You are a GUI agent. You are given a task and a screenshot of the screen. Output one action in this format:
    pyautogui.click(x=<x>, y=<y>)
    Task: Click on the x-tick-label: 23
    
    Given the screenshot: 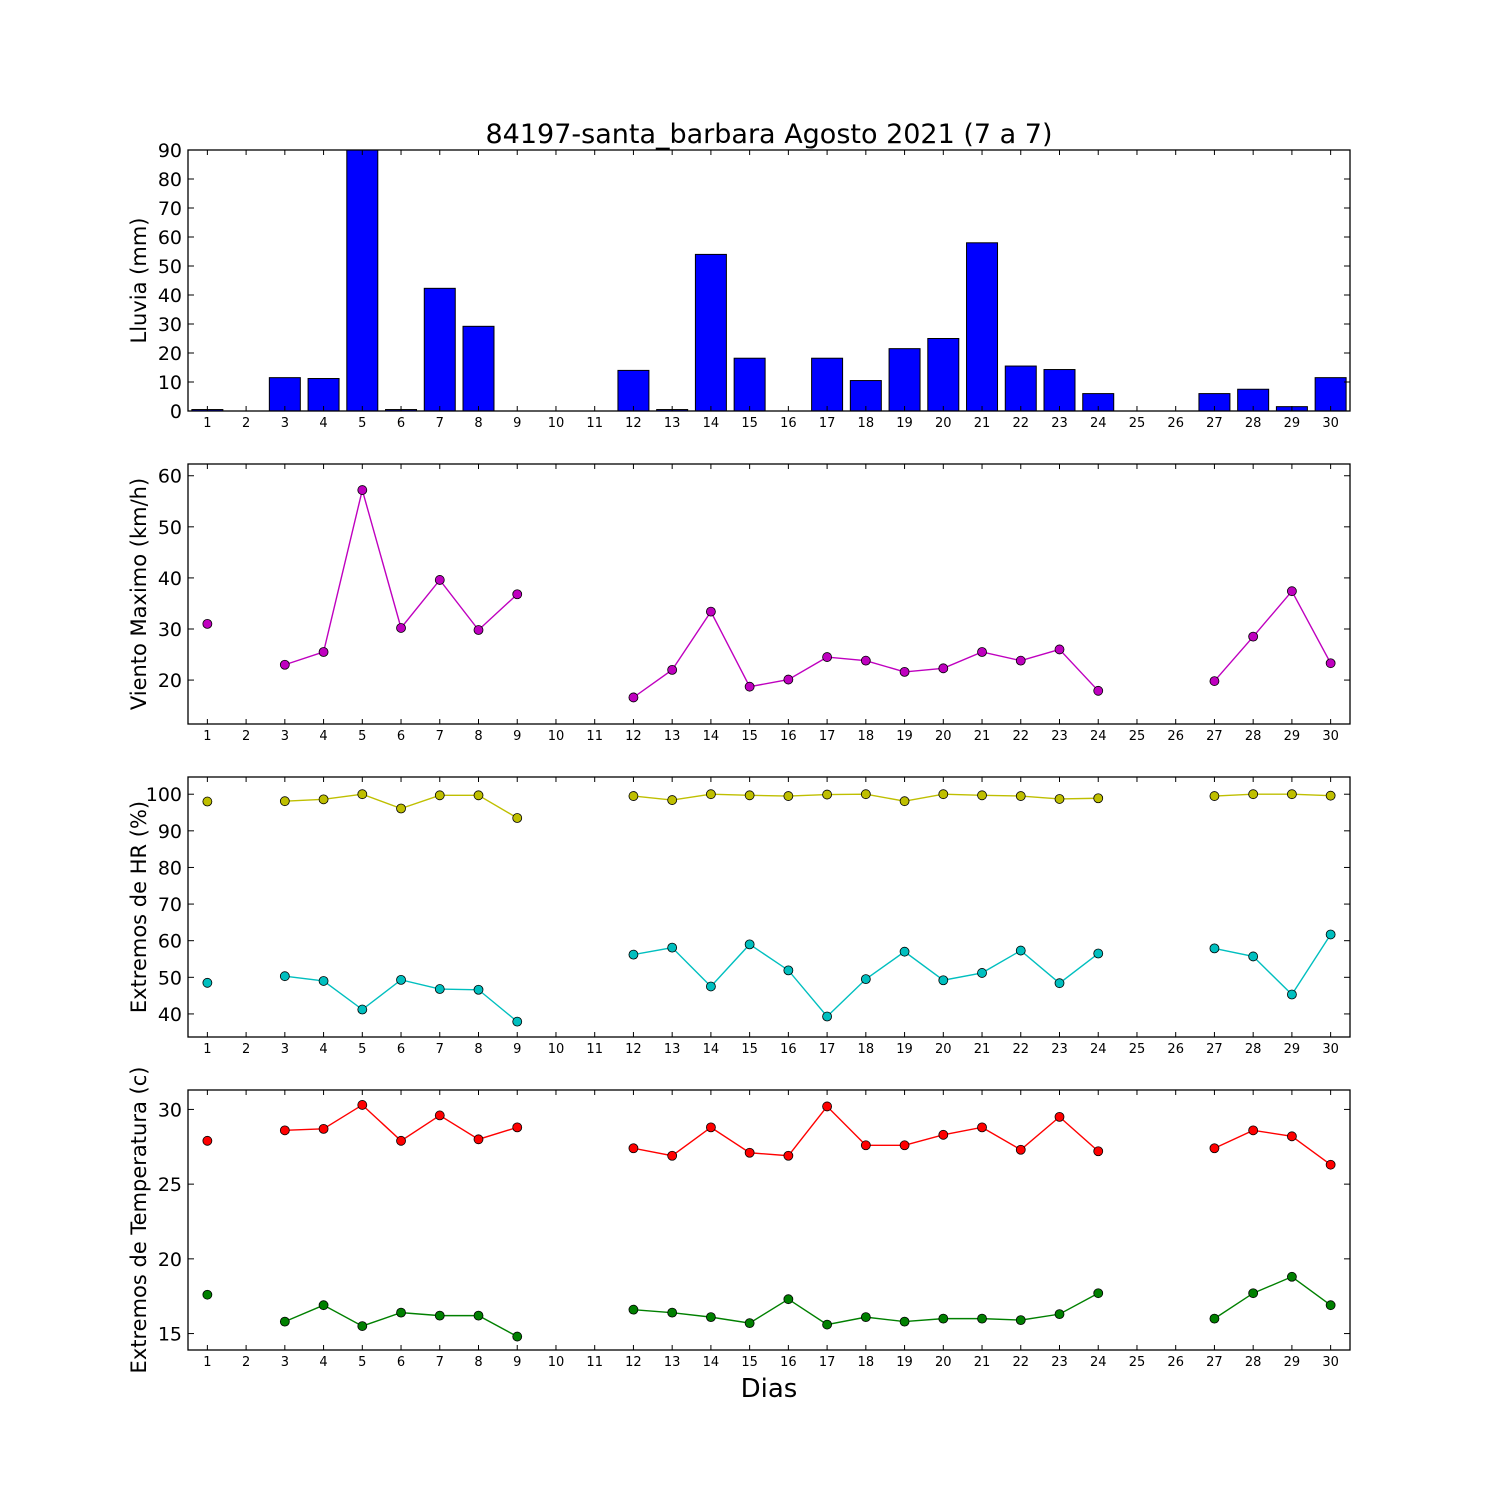 What is the action you would take?
    pyautogui.click(x=1059, y=736)
    